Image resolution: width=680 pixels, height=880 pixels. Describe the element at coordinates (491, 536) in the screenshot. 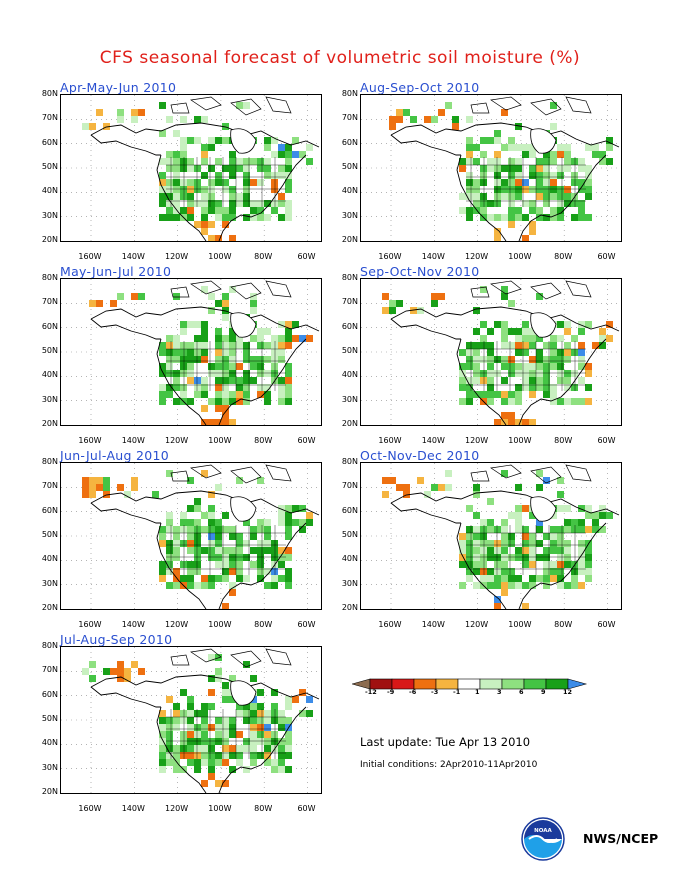

I see `map-svg` at that location.